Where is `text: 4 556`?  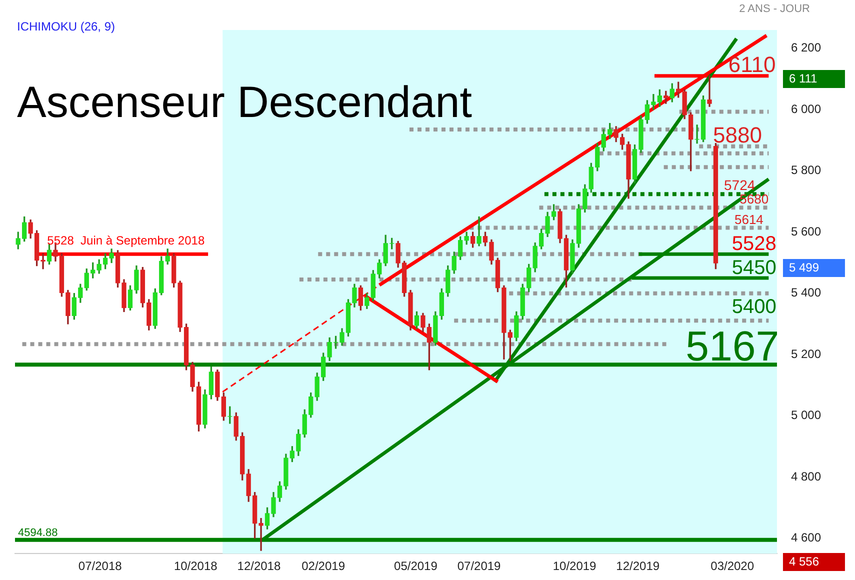 text: 4 556 is located at coordinates (804, 561).